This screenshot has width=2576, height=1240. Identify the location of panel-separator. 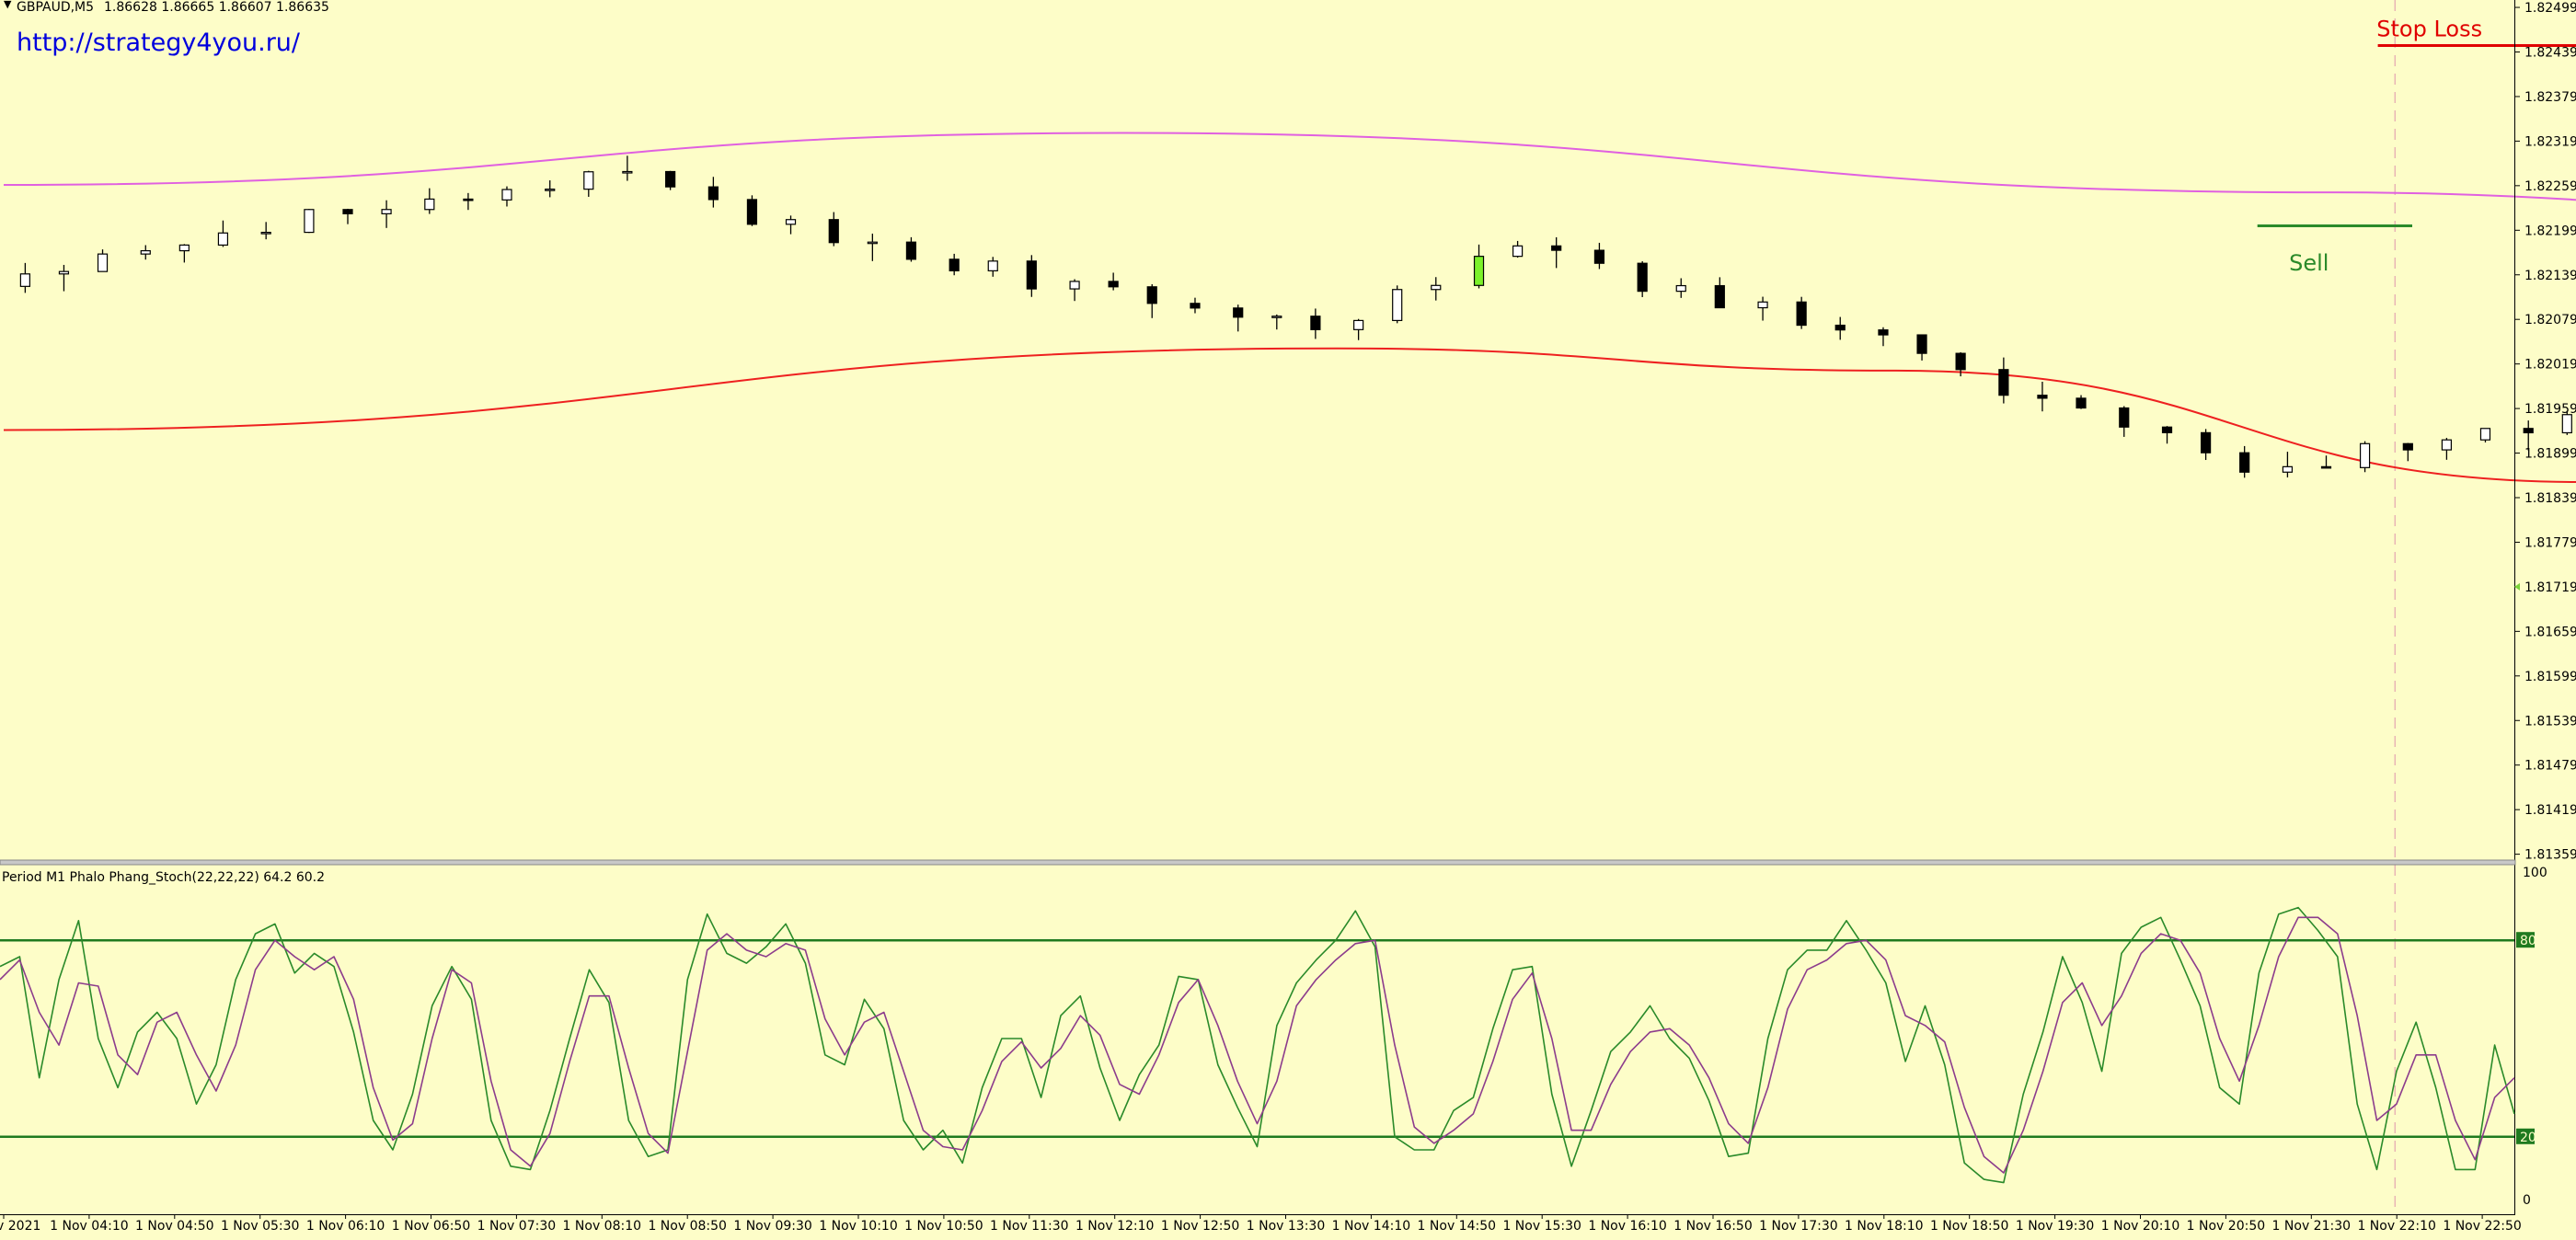
(1258, 862).